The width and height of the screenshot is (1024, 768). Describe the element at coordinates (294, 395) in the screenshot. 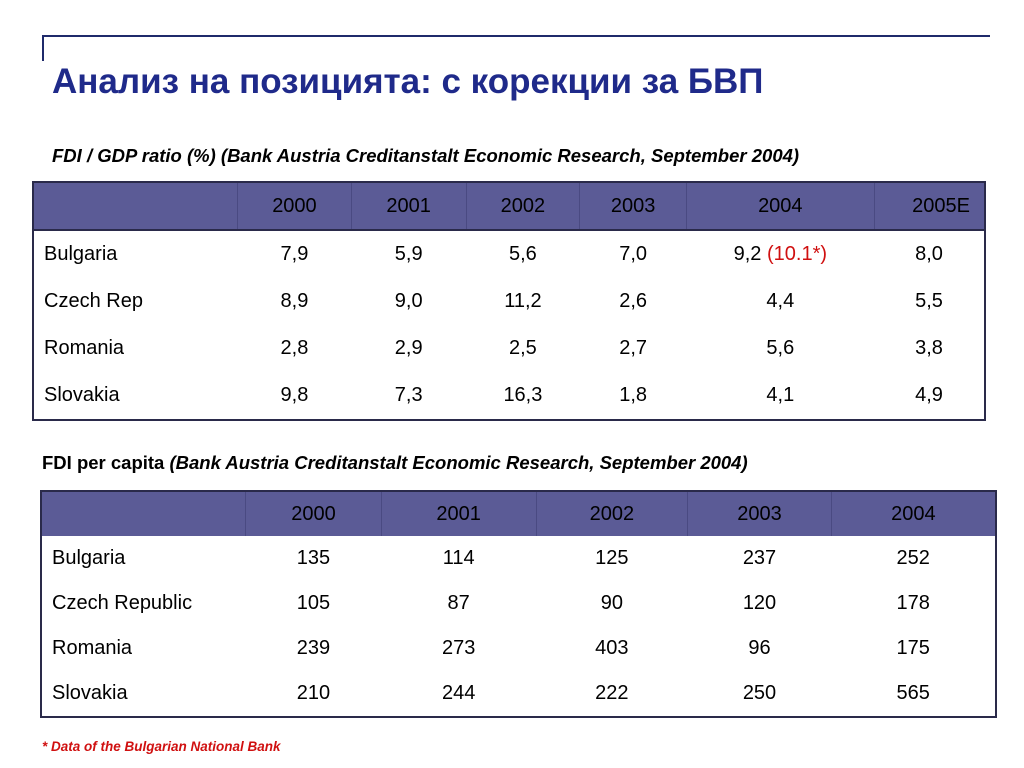

I see `cell: 9,8` at that location.